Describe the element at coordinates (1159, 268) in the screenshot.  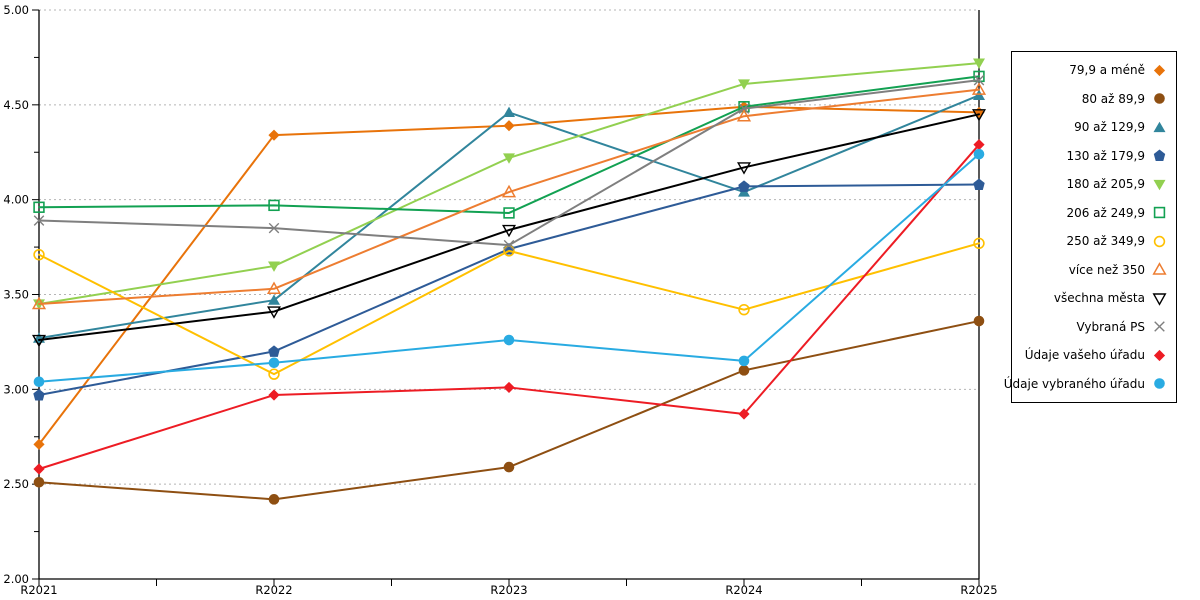
I see `triangle-open-legend-icon` at that location.